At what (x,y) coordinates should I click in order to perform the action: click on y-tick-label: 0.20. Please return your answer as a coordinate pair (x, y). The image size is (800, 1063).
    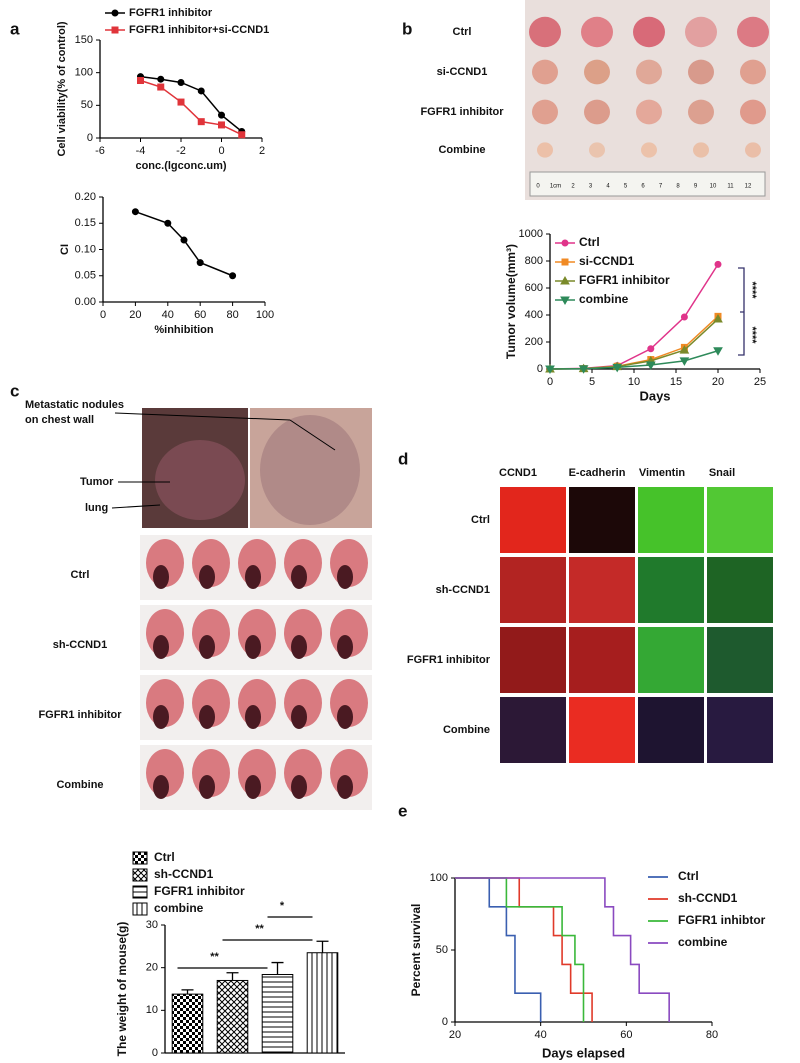
    Looking at the image, I should click on (85, 197).